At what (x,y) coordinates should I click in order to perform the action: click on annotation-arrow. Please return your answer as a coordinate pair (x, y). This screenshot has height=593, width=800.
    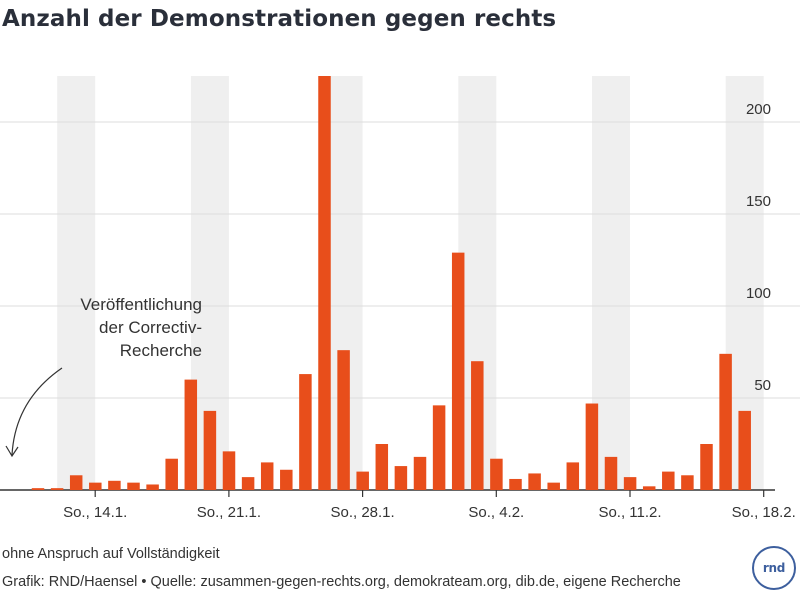
    Looking at the image, I should click on (37, 411).